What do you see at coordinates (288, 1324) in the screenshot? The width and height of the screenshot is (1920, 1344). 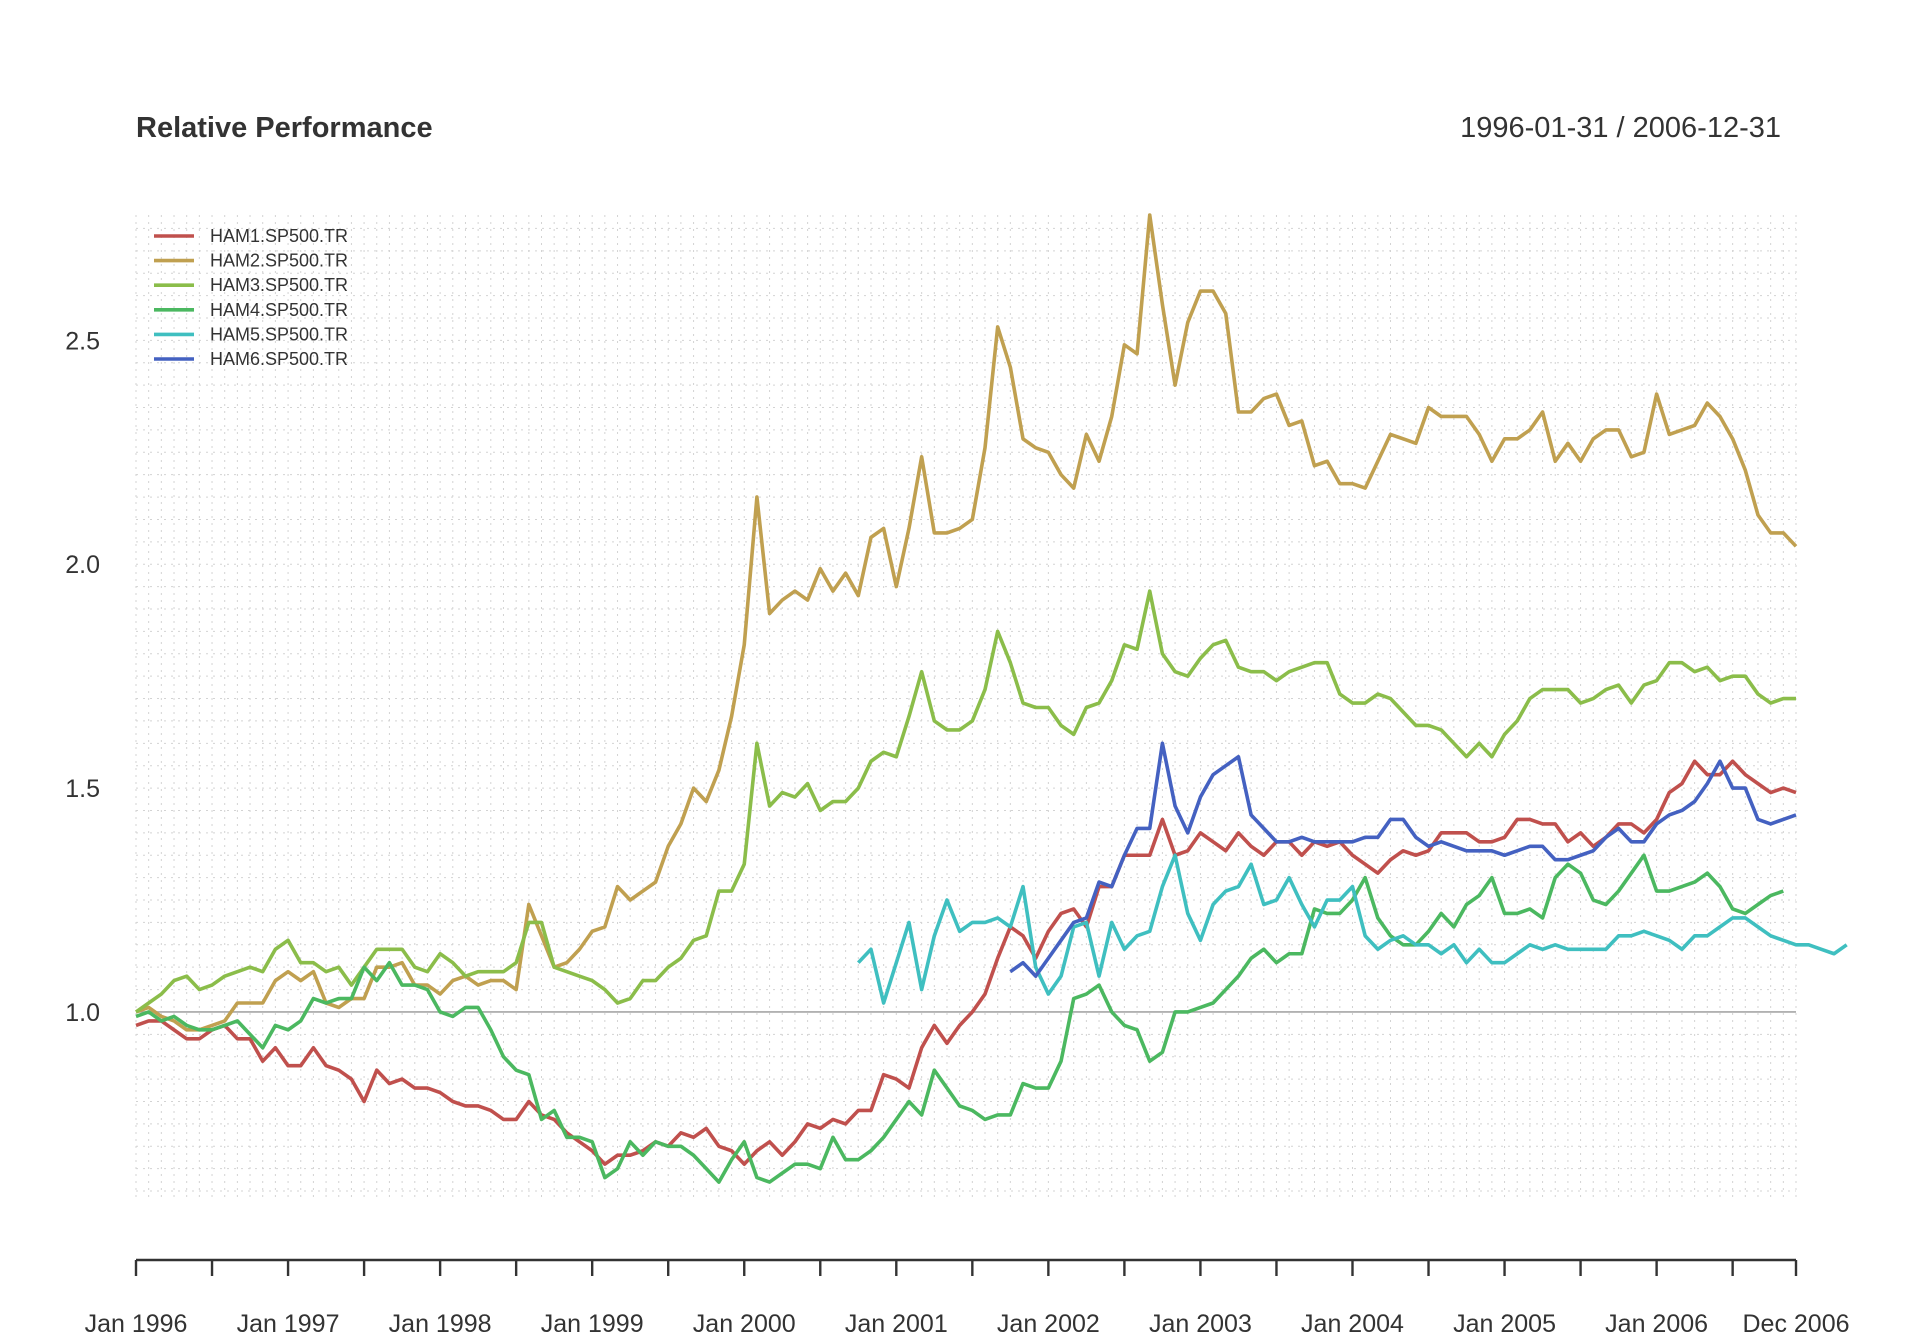 I see `x-tick-label: Jan 1997` at bounding box center [288, 1324].